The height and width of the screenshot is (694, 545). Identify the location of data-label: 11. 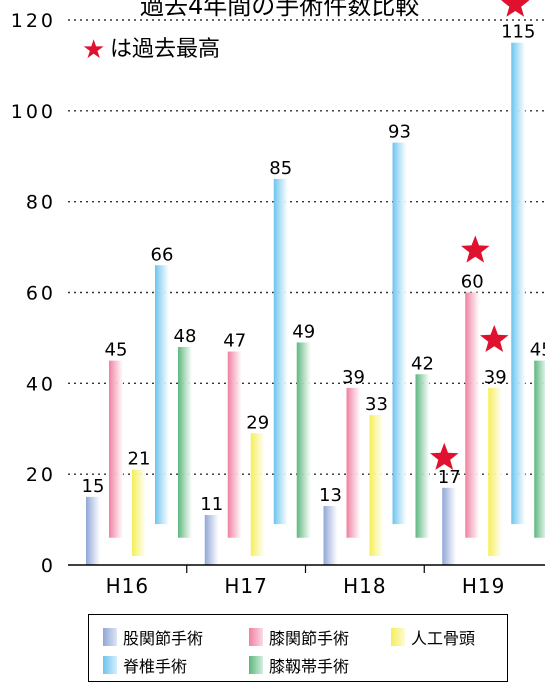
(211, 504).